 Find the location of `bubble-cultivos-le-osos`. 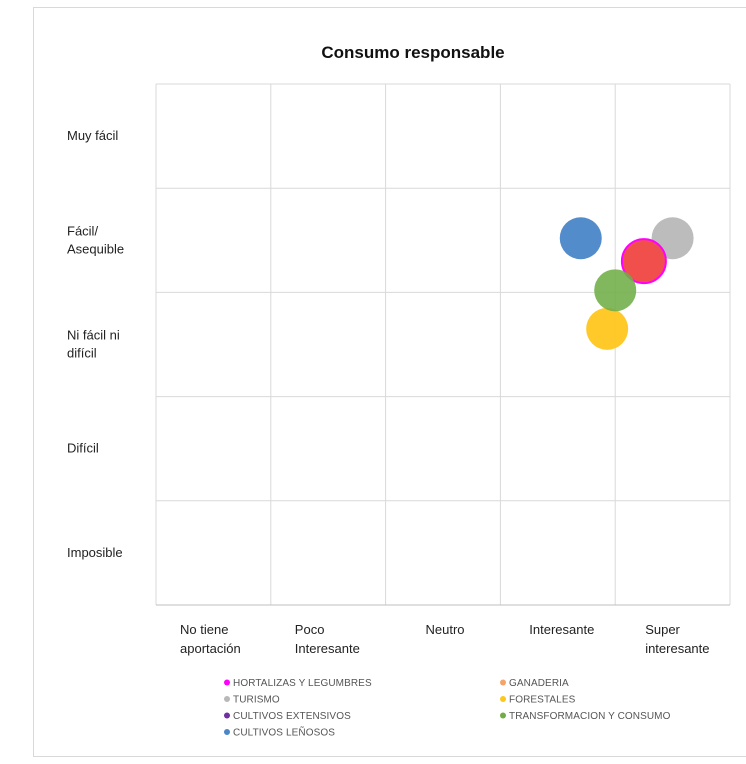

bubble-cultivos-le-osos is located at coordinates (580, 238).